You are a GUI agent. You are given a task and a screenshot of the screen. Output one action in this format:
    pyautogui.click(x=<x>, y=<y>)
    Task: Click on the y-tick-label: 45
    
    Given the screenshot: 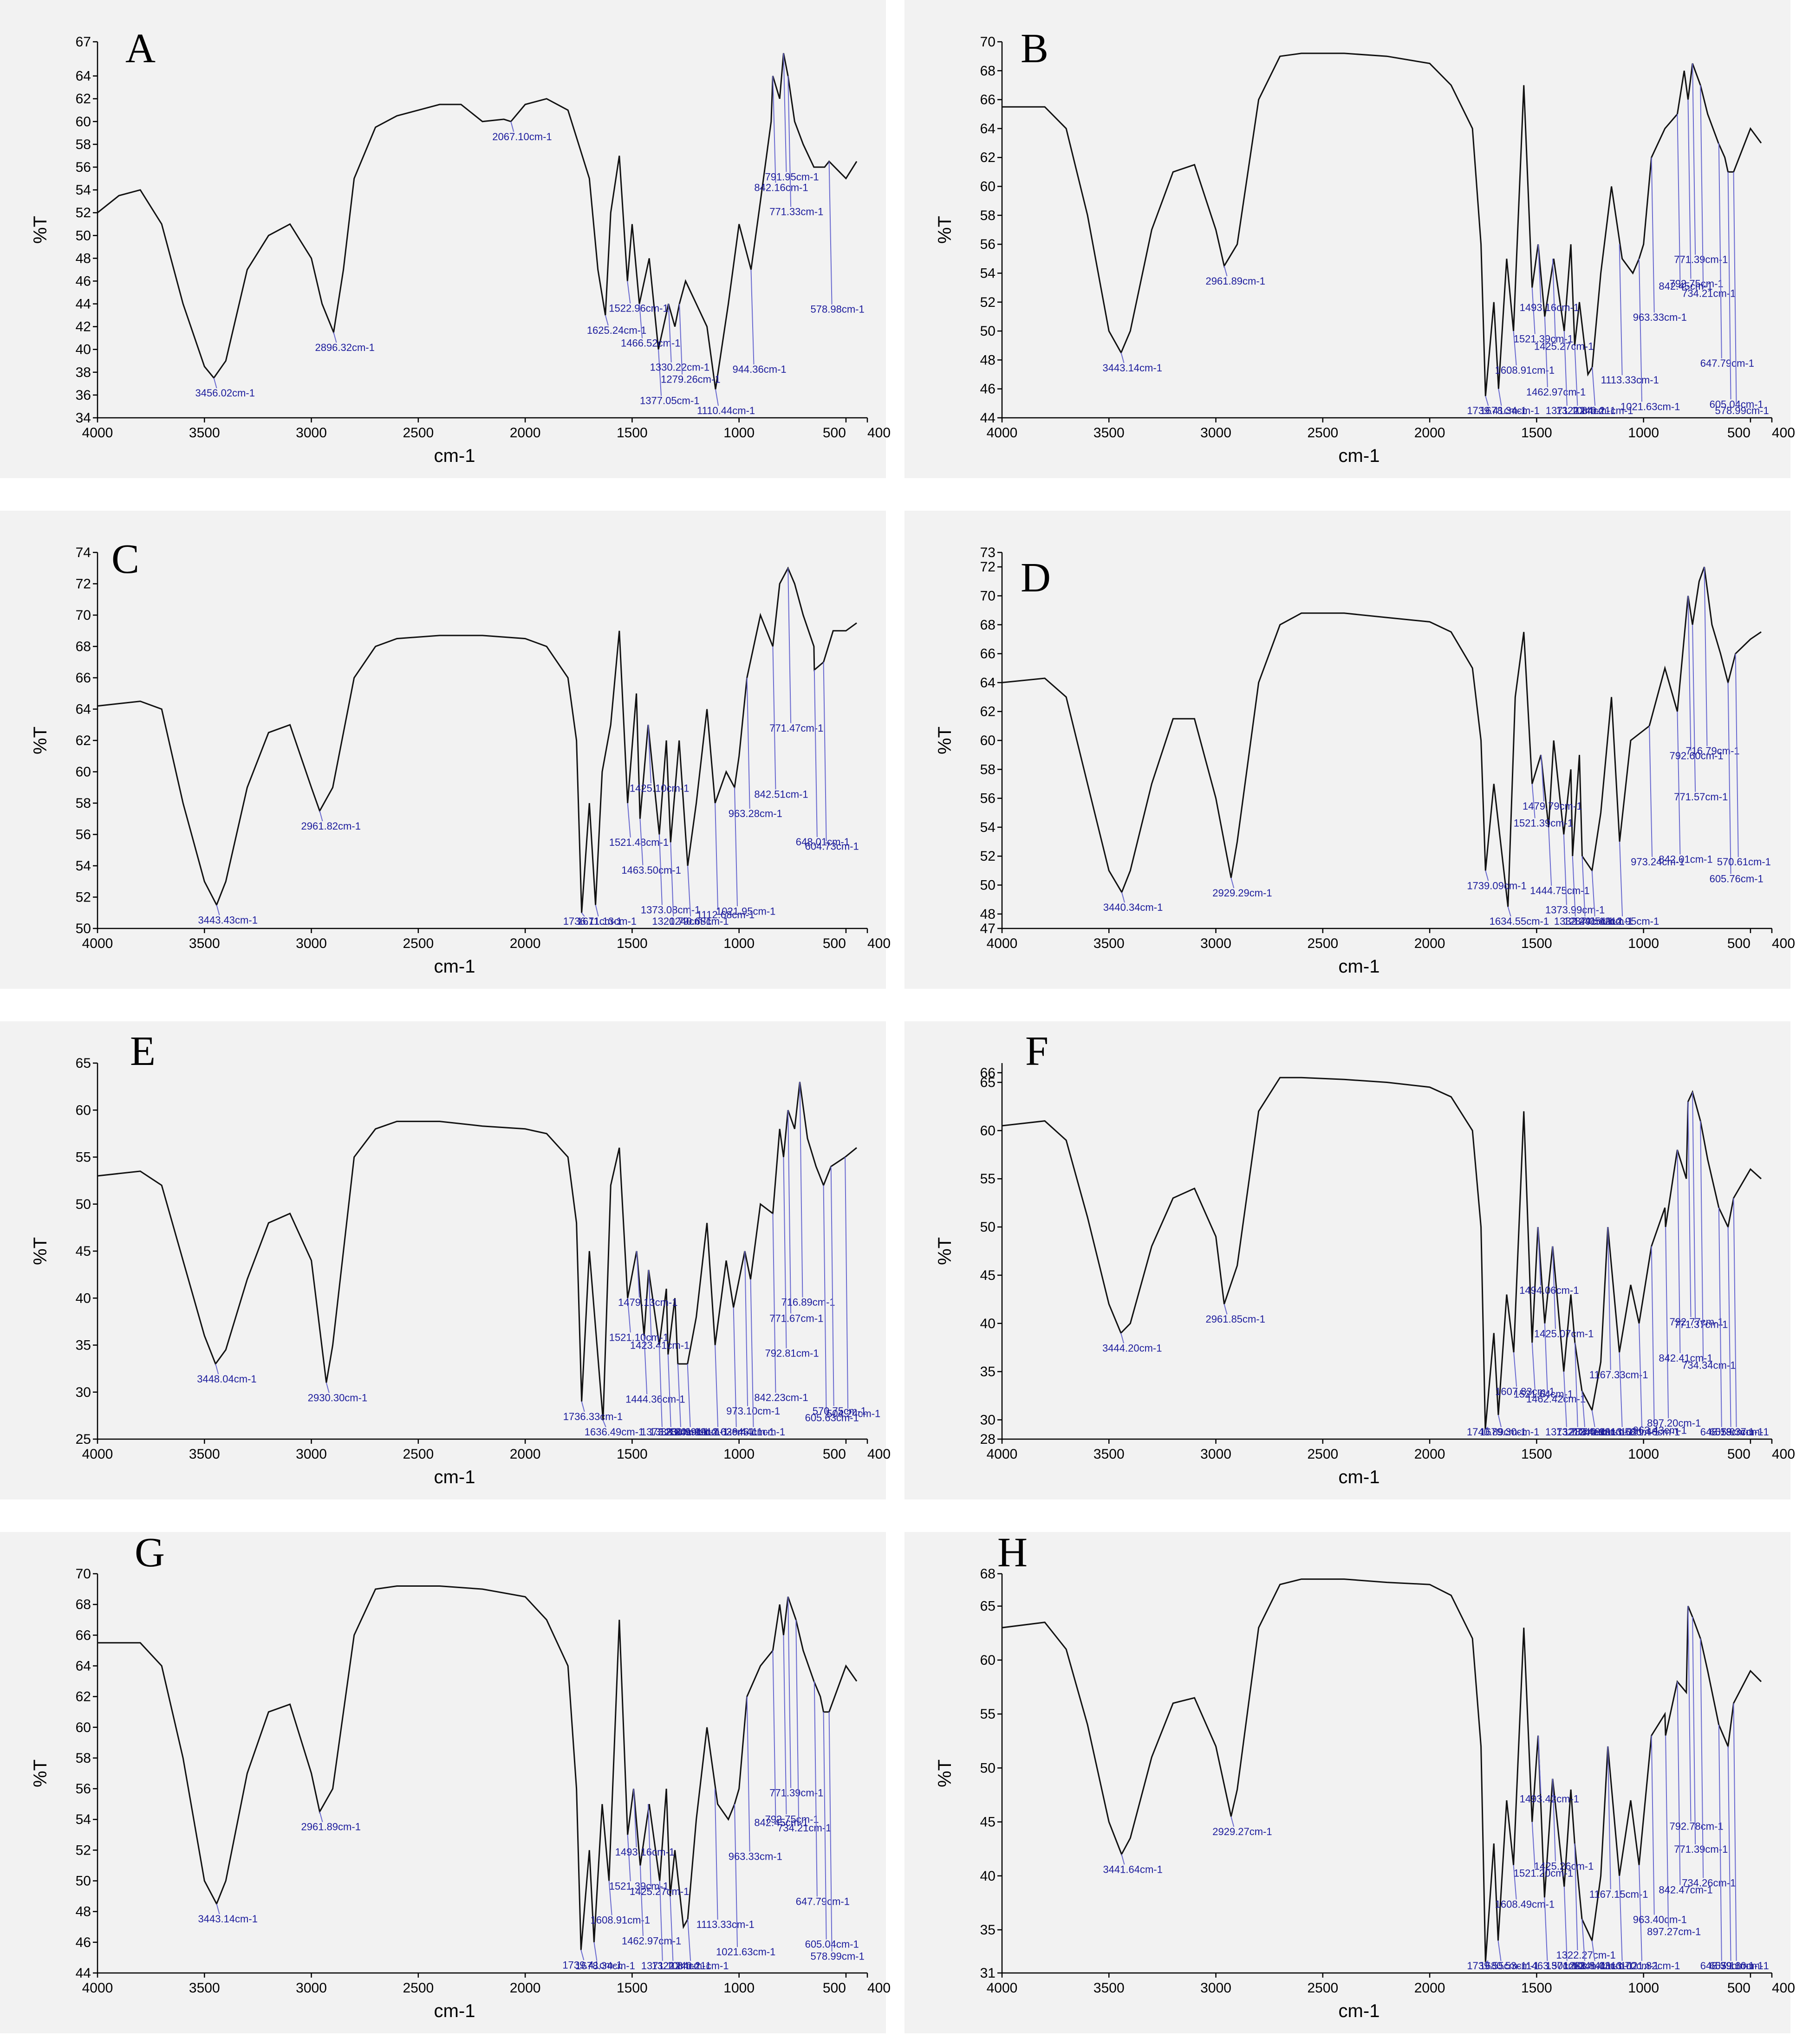 What is the action you would take?
    pyautogui.click(x=988, y=1822)
    